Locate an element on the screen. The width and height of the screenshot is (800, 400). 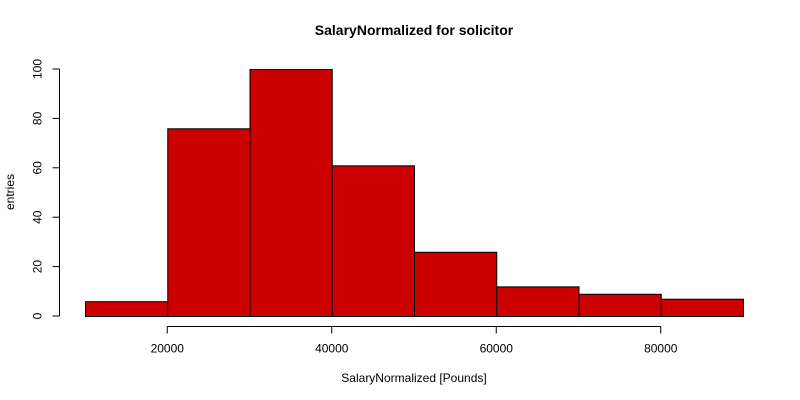
y-tick-label: 60 is located at coordinates (38, 168).